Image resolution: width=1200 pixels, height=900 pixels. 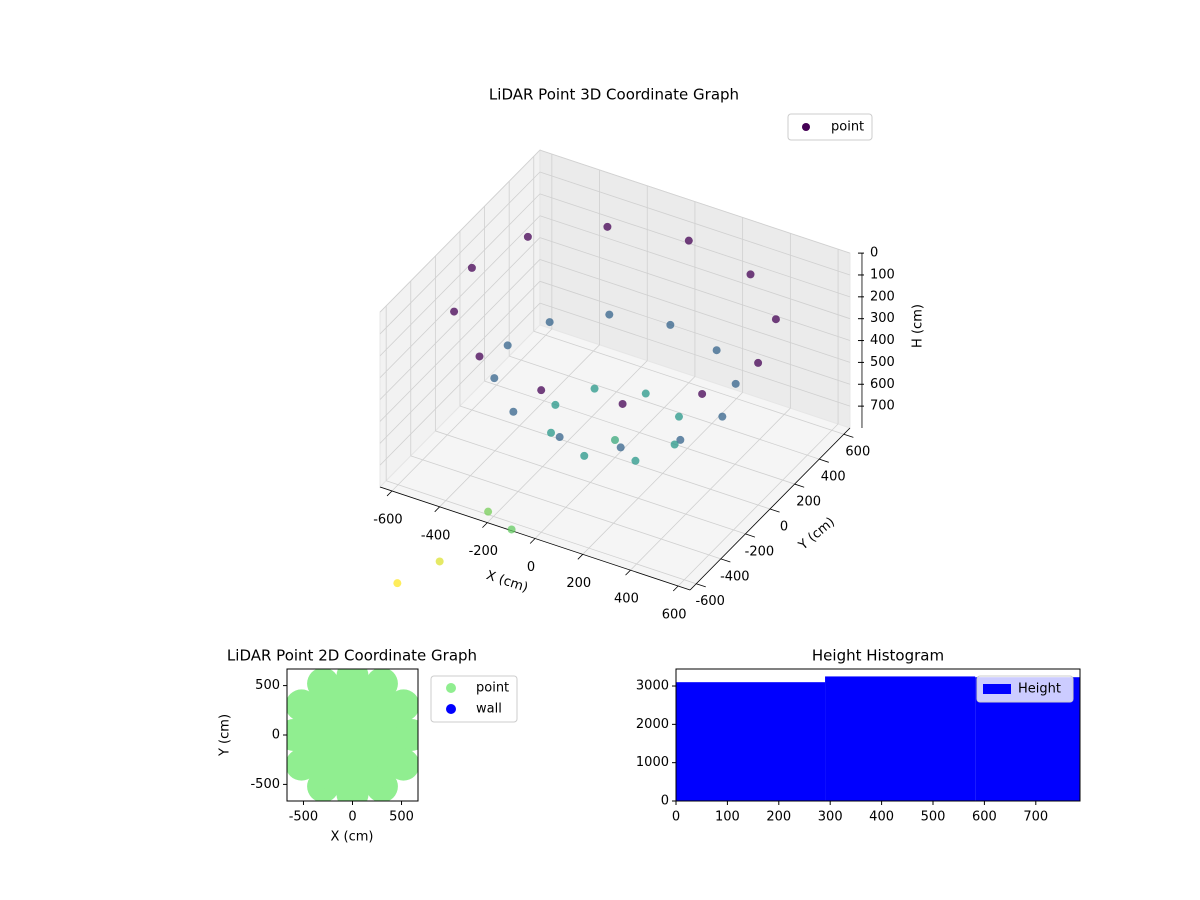 I want to click on z-tick-label: 100, so click(x=882, y=274).